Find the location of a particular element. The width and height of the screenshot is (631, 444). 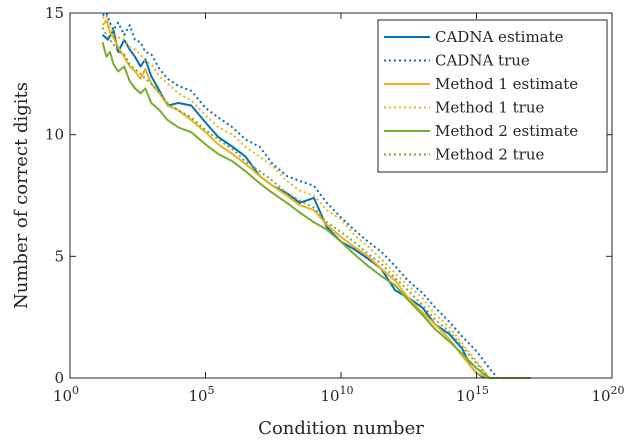

legend-label: Method 1 true is located at coordinates (489, 108).